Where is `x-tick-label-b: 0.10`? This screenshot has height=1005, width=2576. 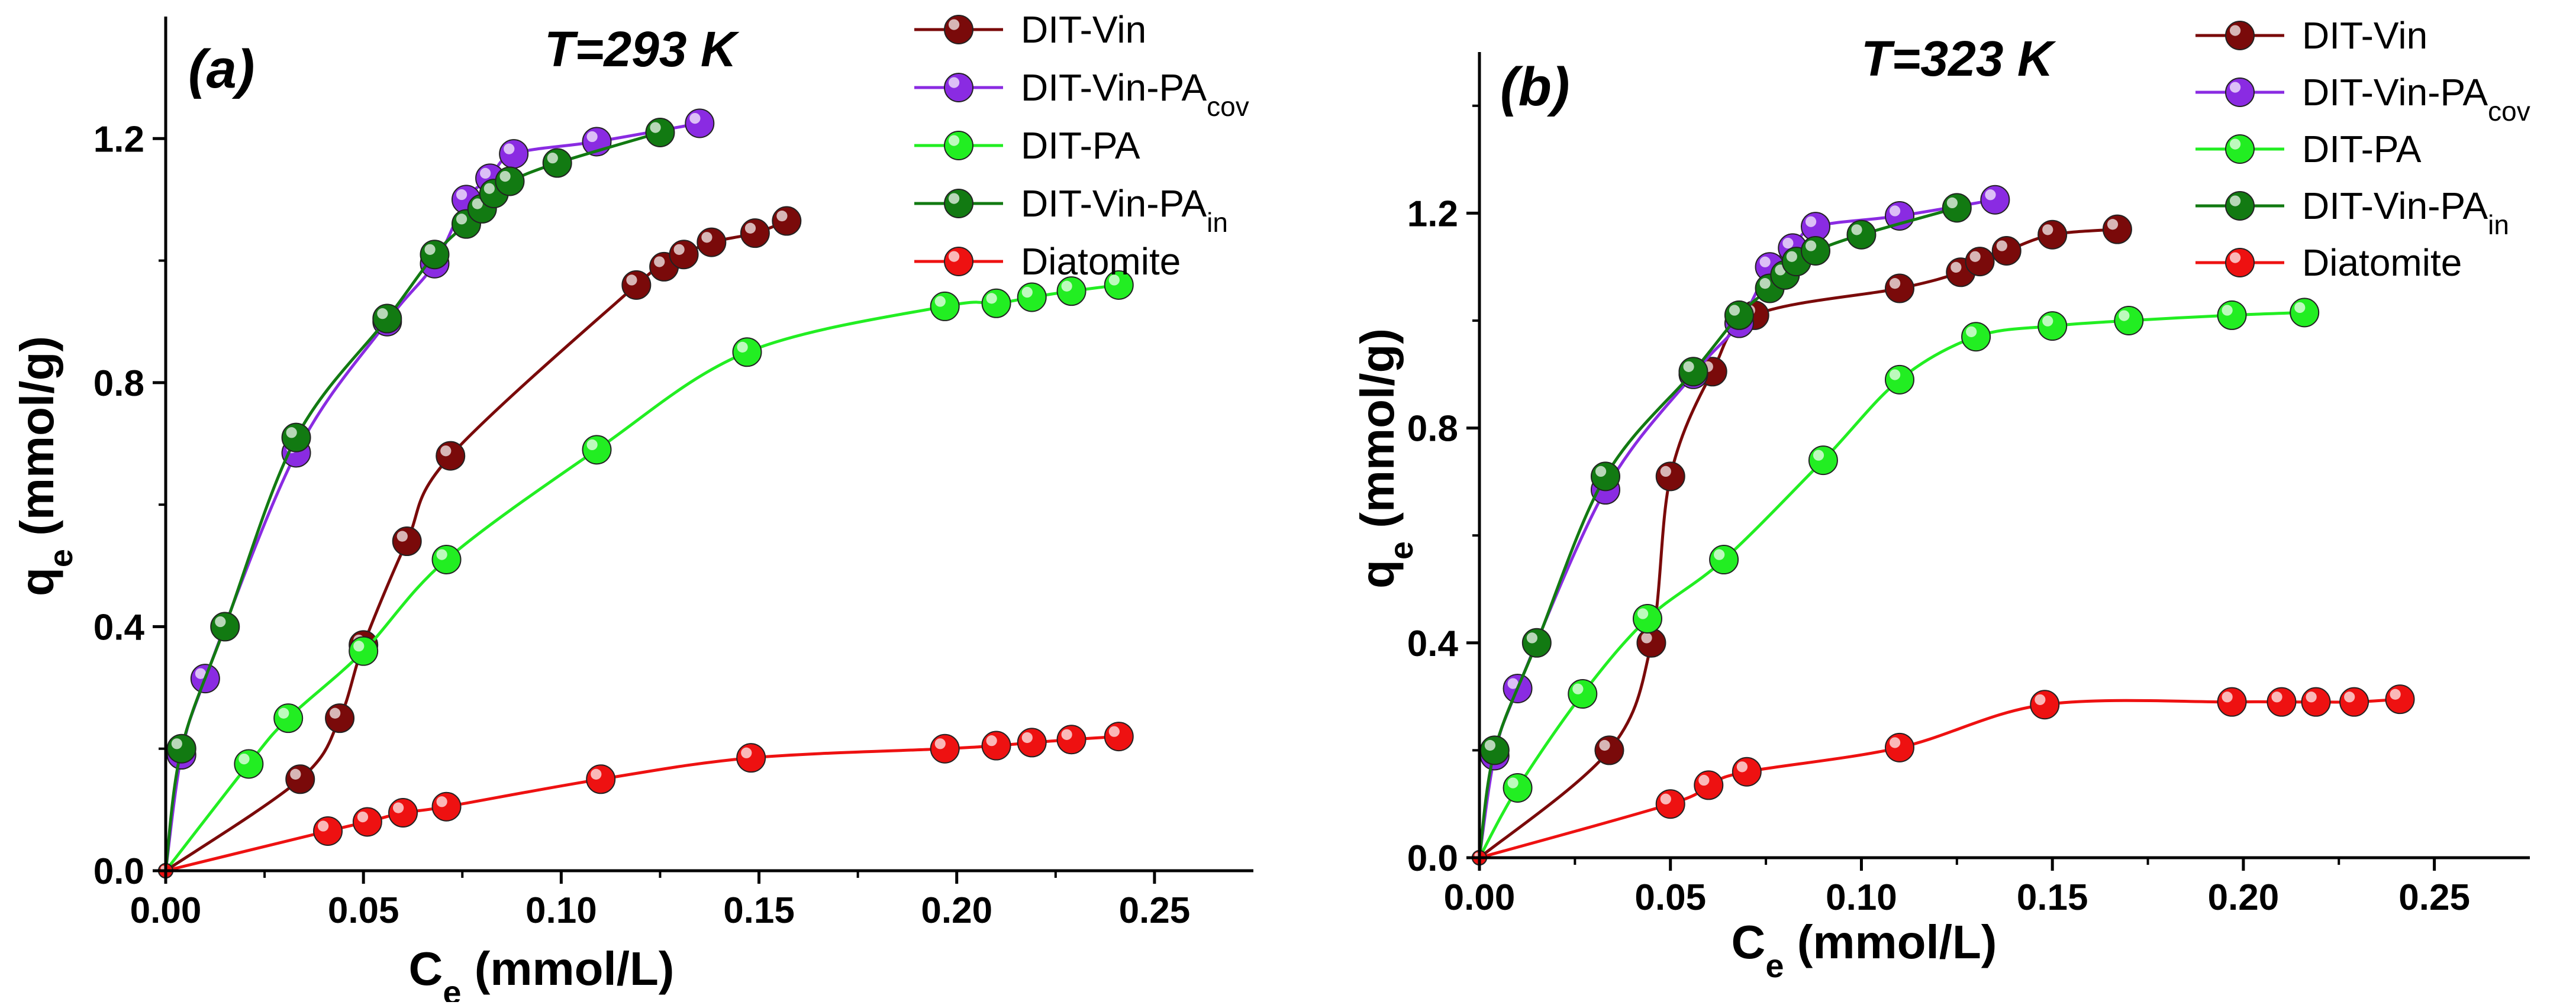 x-tick-label-b: 0.10 is located at coordinates (1861, 898).